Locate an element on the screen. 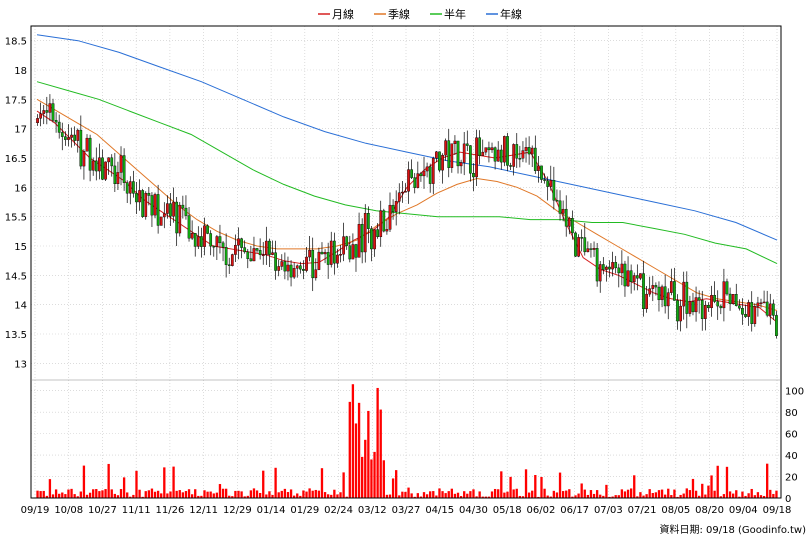  x-tick-0: 09/19 is located at coordinates (35, 510).